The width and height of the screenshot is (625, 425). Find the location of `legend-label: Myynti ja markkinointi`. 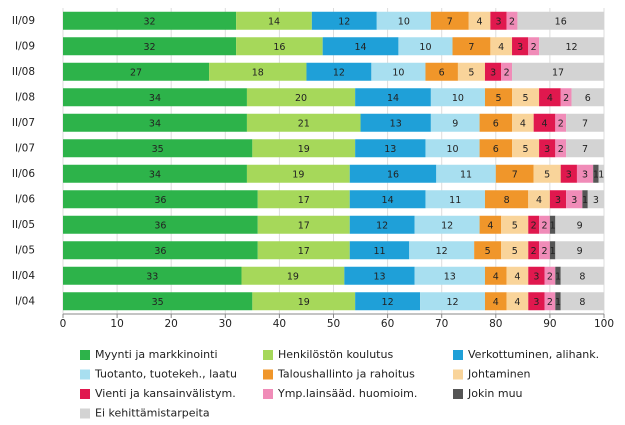

legend-label: Myynti ja markkinointi is located at coordinates (156, 354).